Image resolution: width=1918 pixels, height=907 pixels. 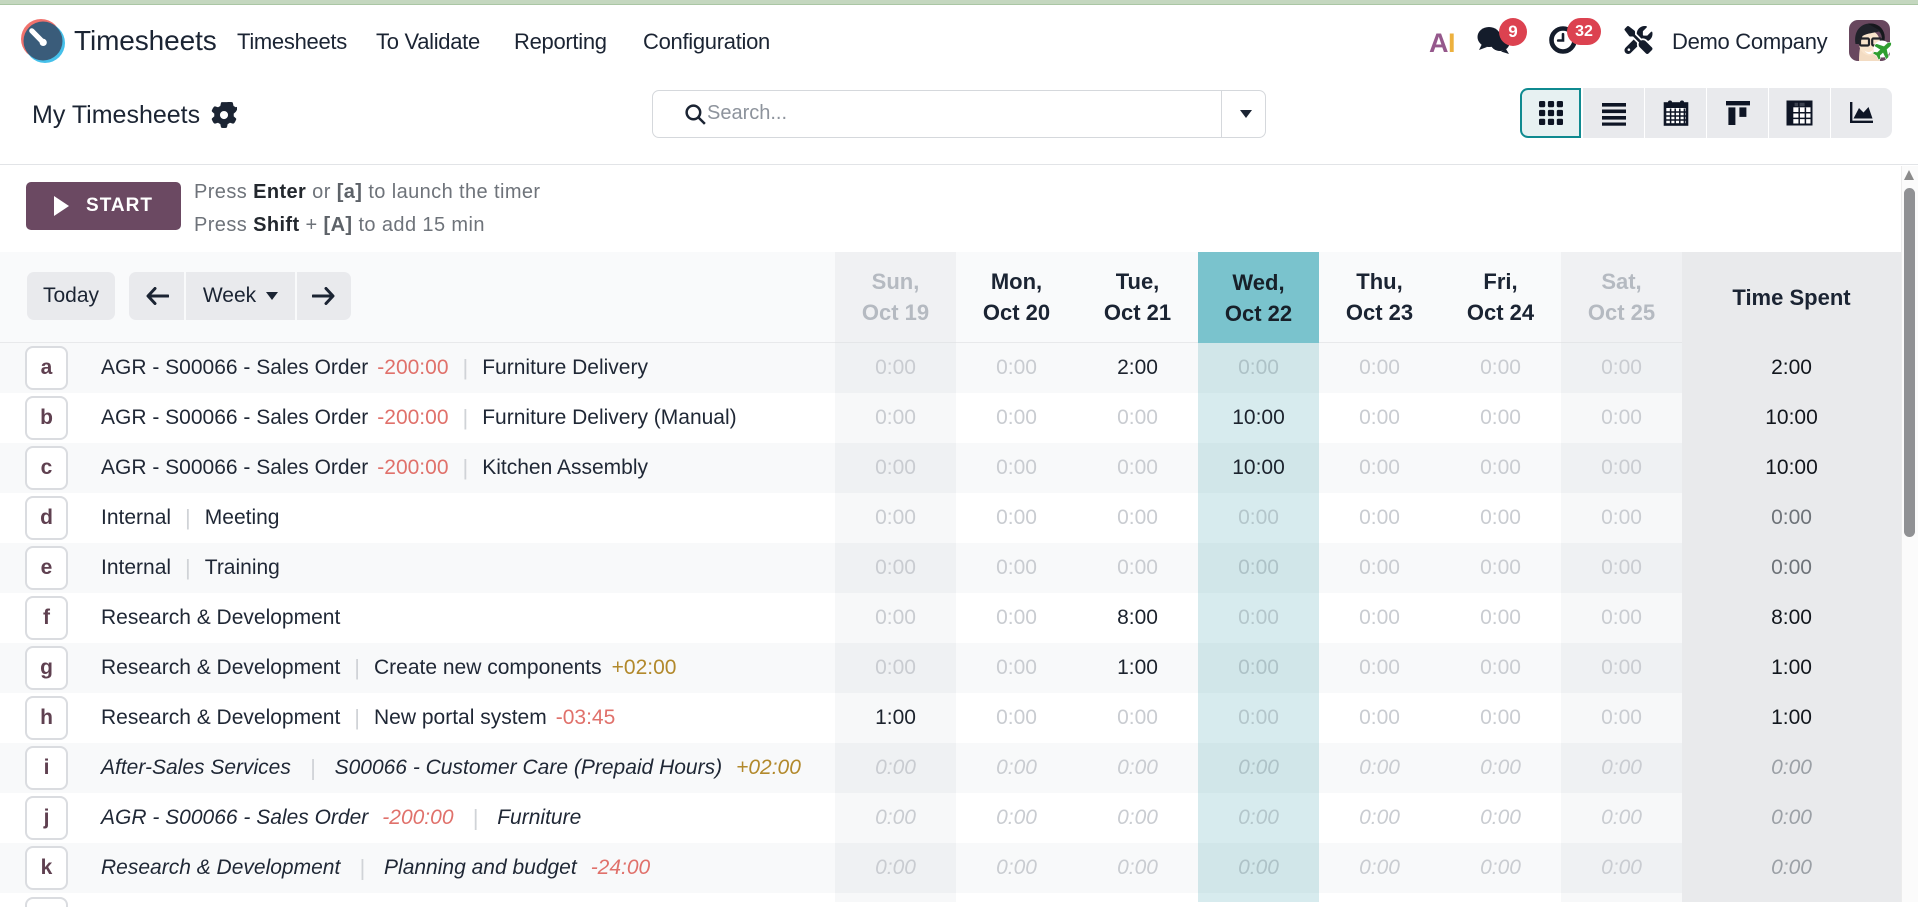 I want to click on svg-text: A, so click(x=1439, y=41).